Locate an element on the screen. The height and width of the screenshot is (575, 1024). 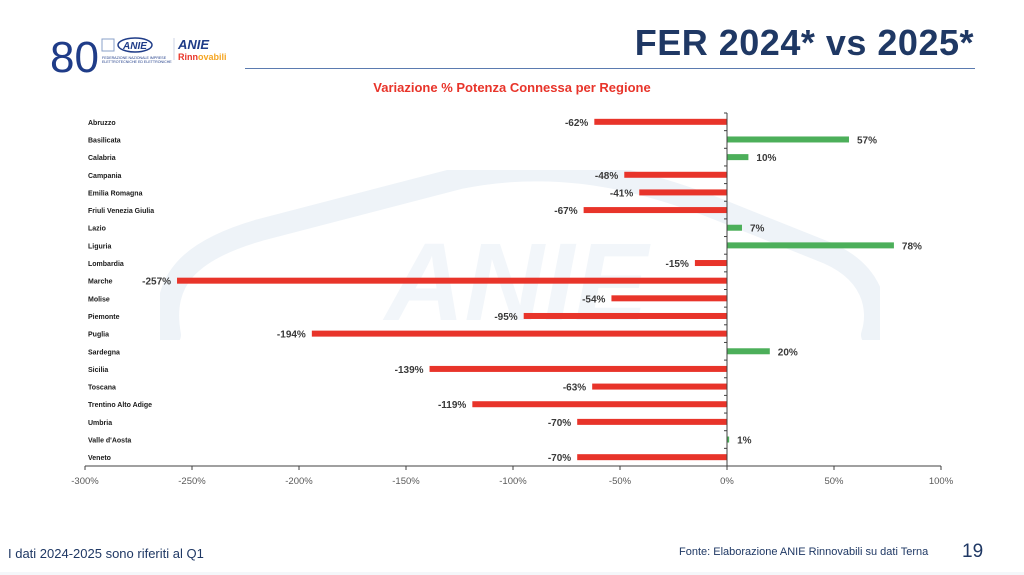
category-label: Umbria is located at coordinates (100, 423).